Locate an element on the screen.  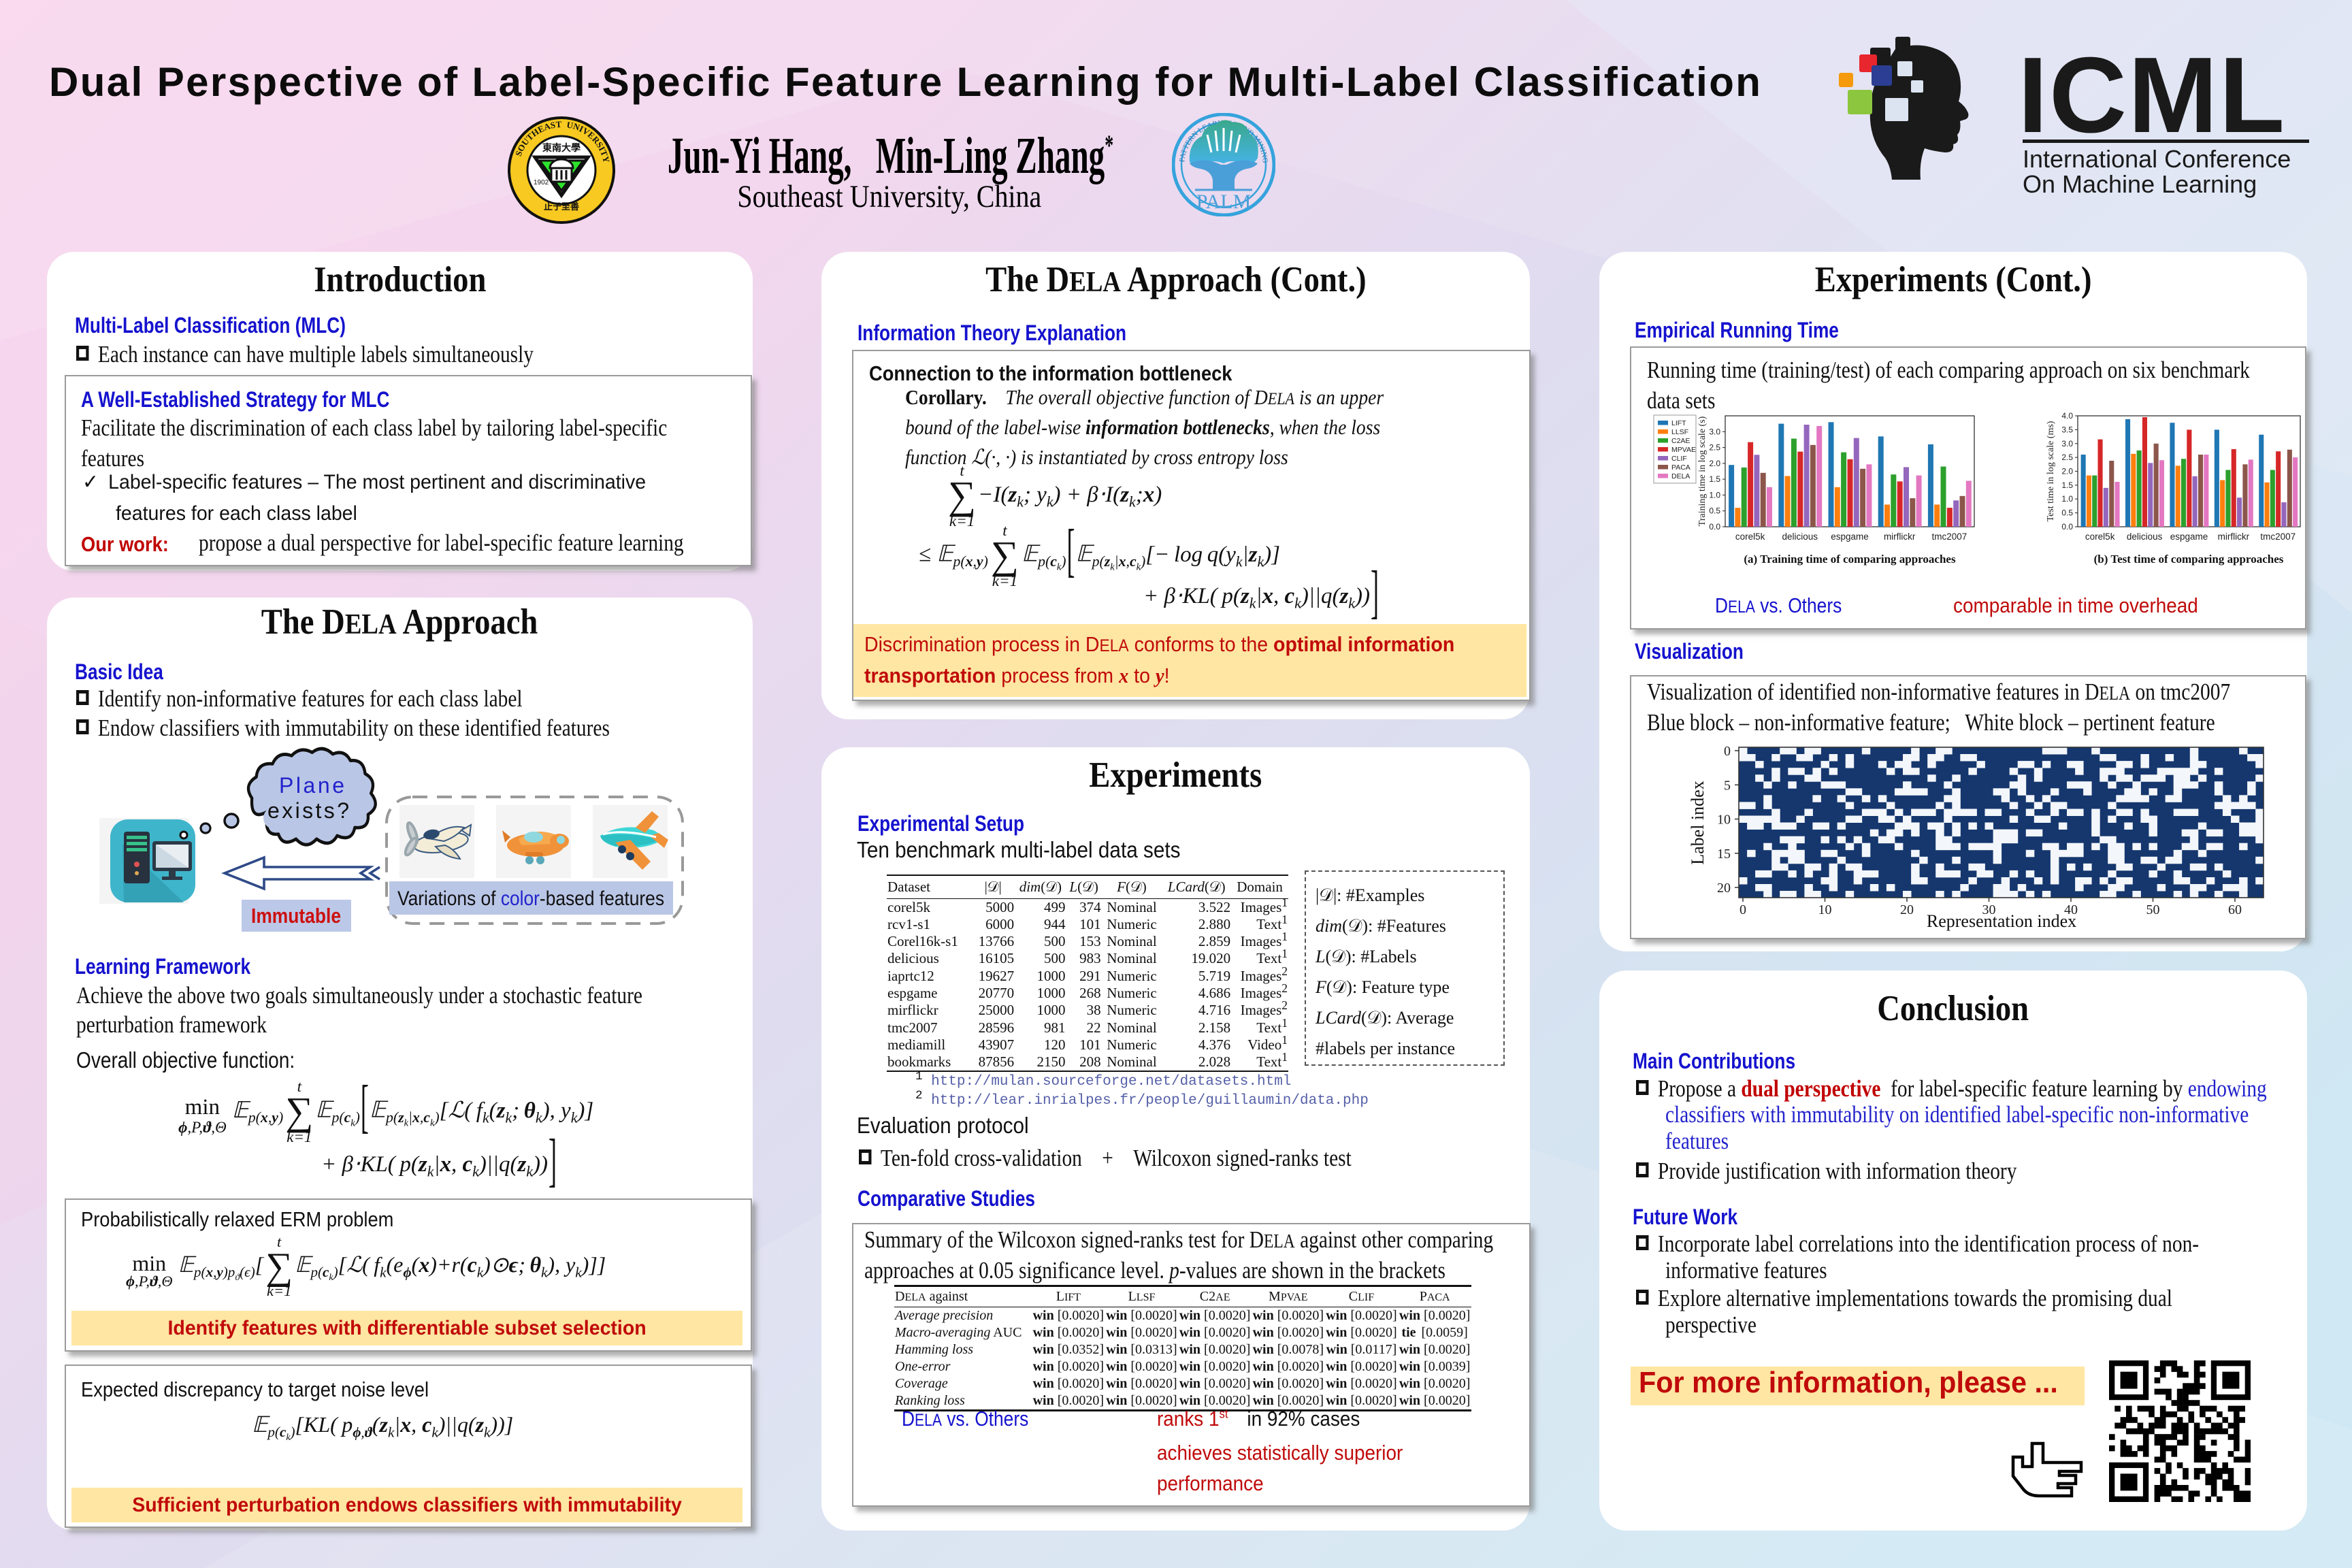
svg-text: 4.0 is located at coordinates (2067, 416).